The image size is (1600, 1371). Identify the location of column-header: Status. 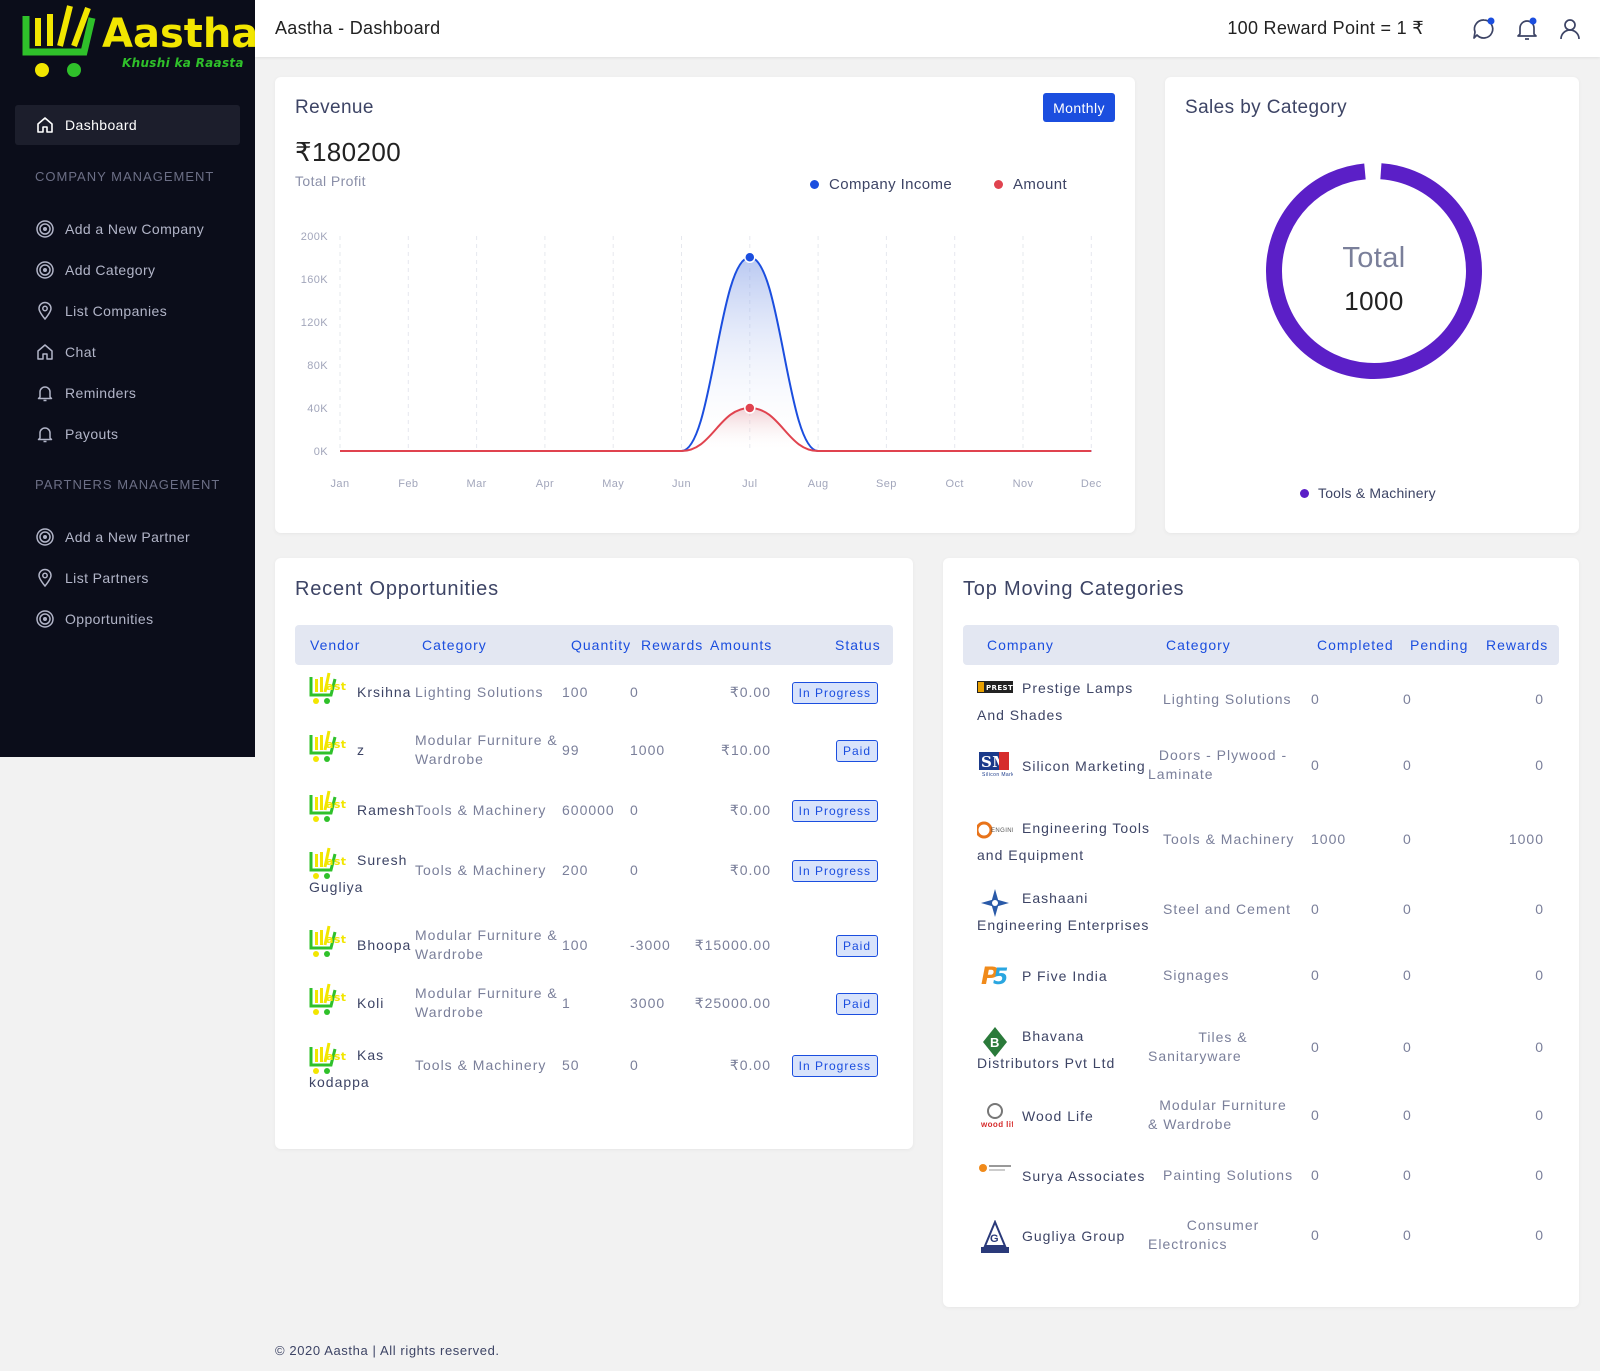
(858, 645).